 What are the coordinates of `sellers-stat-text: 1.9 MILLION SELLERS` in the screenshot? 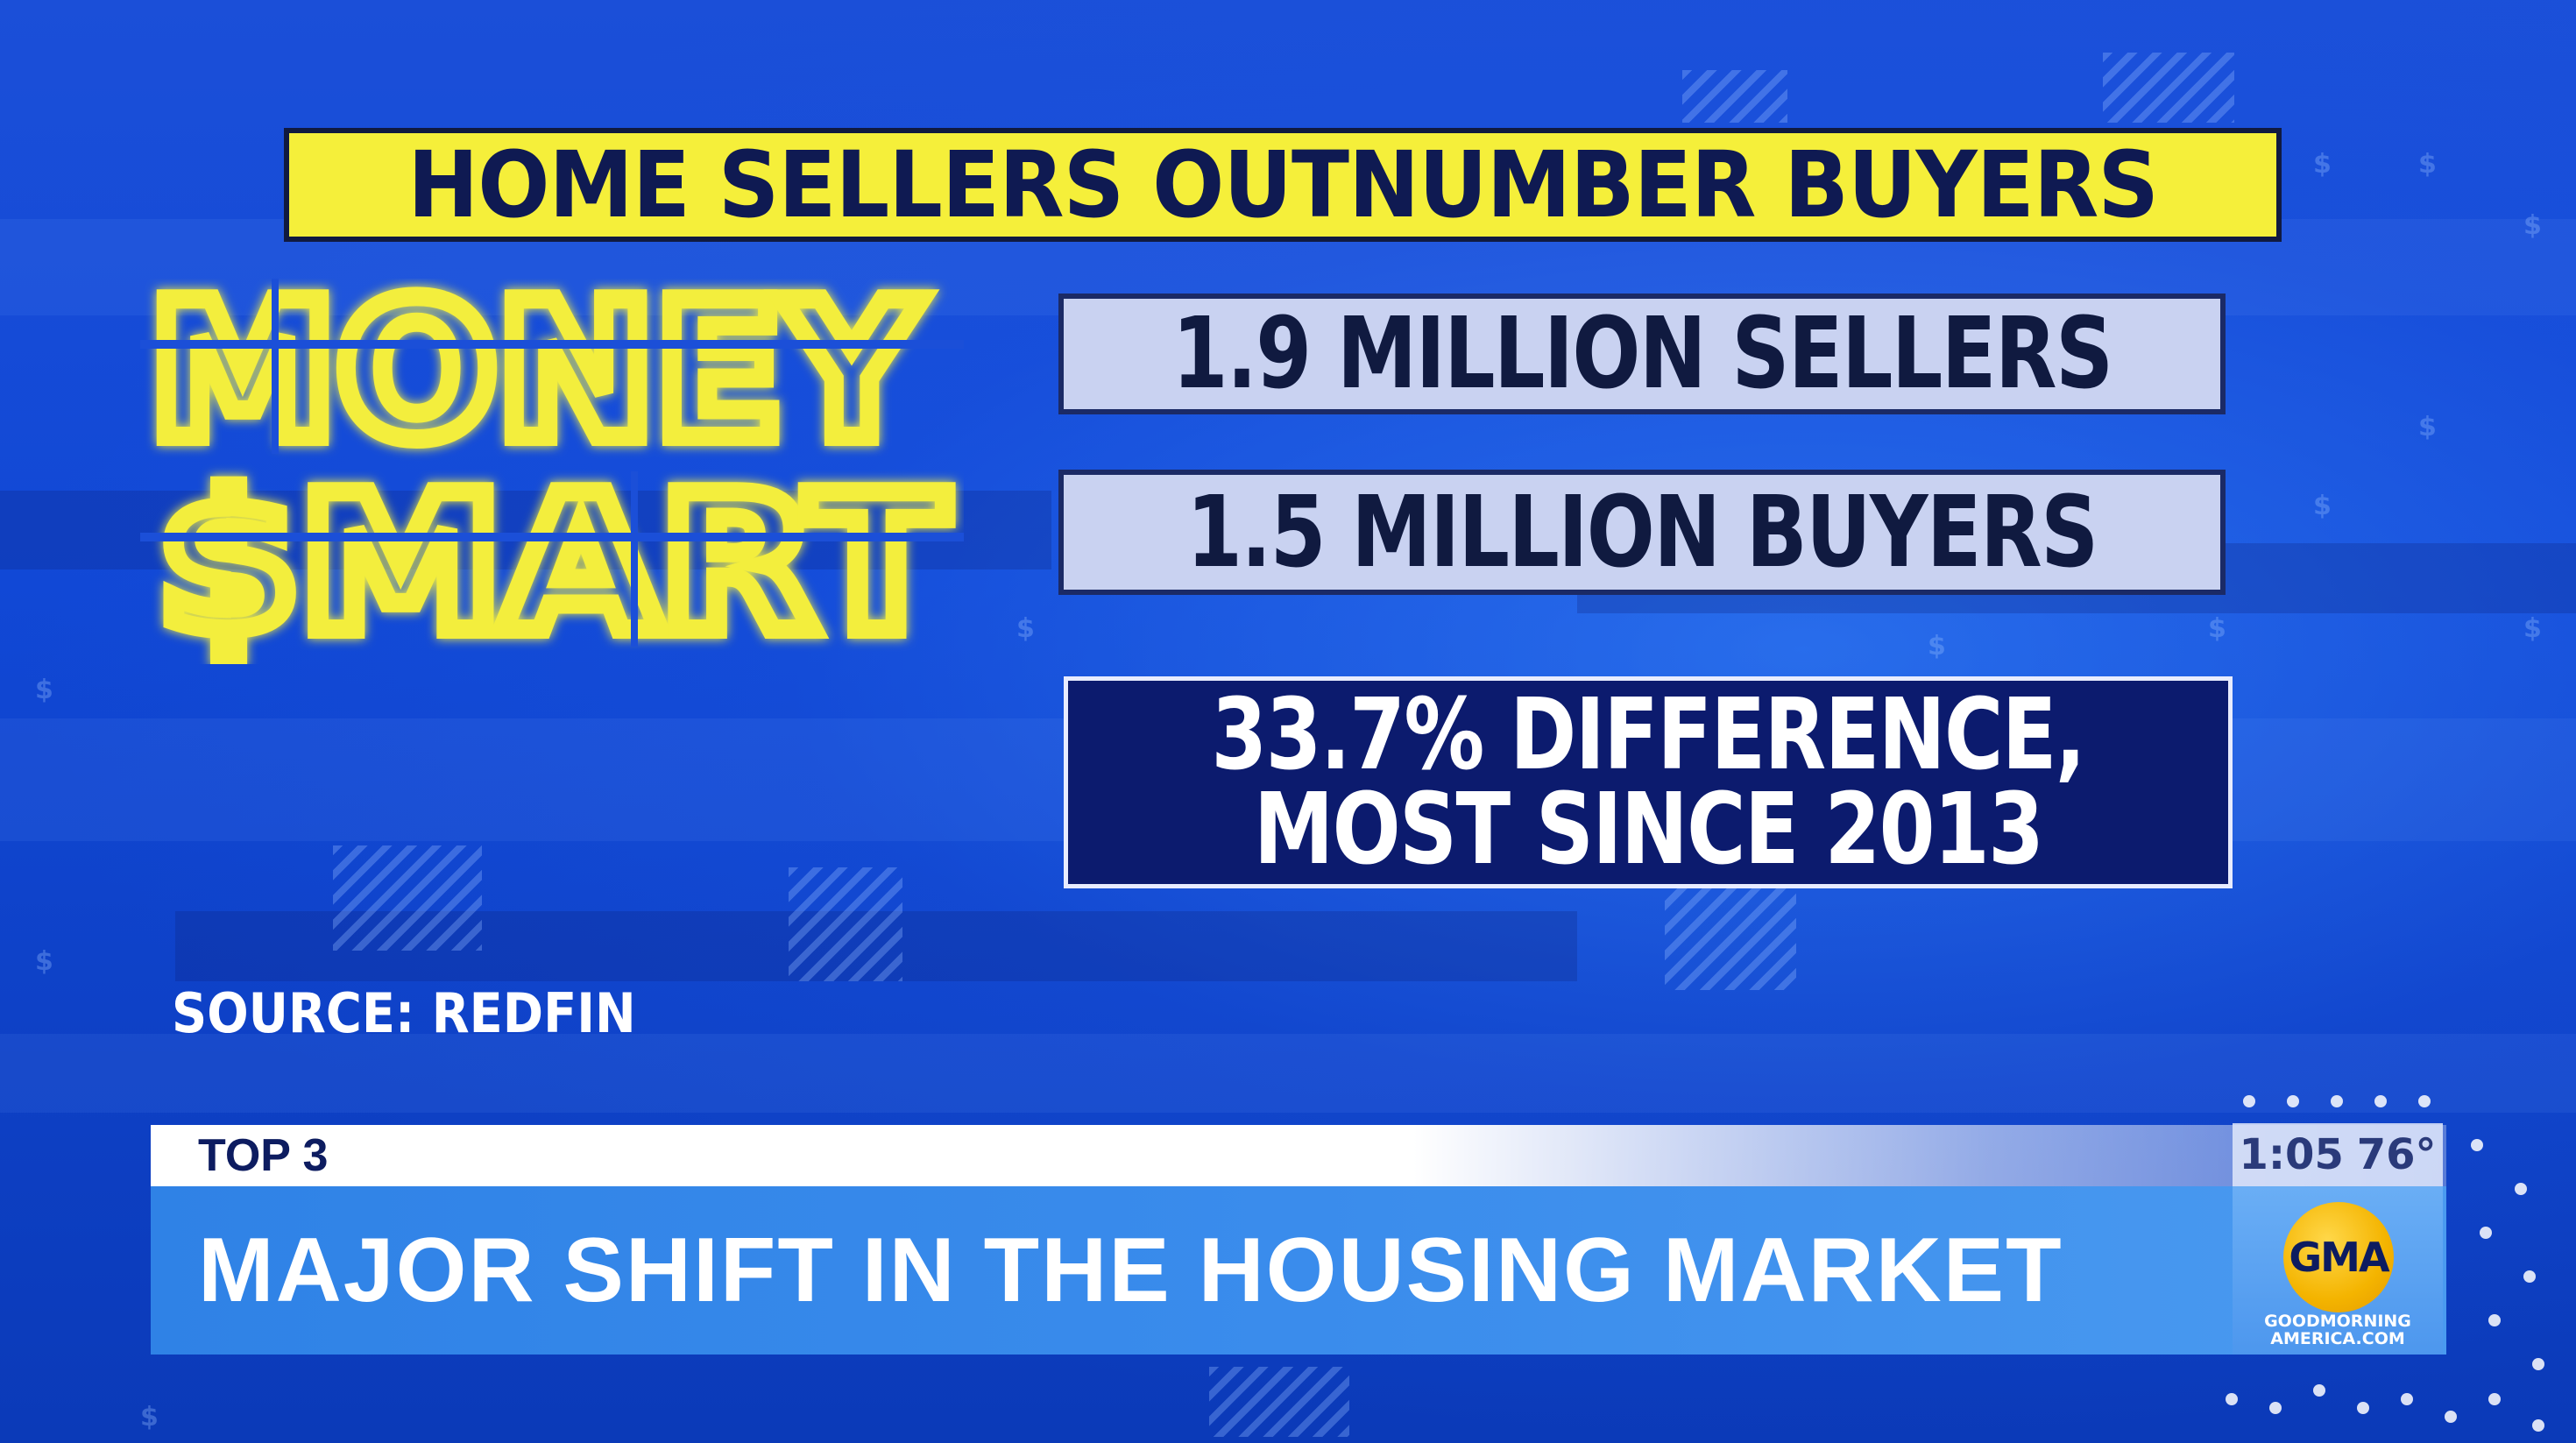 It's located at (1642, 354).